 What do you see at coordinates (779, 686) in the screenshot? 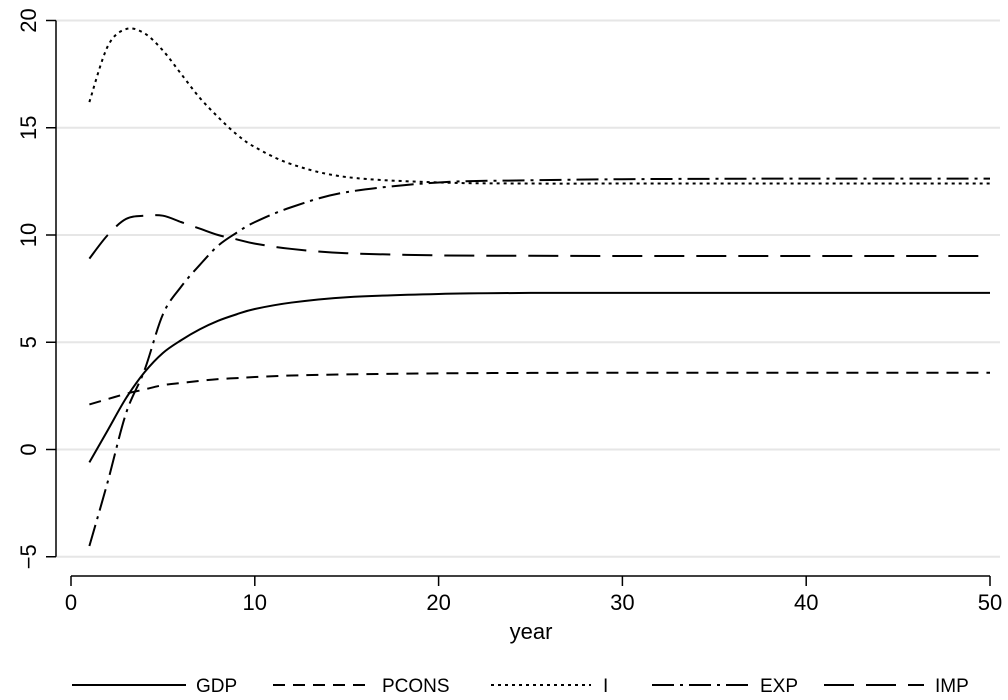
I see `legend-label-exp: EXP` at bounding box center [779, 686].